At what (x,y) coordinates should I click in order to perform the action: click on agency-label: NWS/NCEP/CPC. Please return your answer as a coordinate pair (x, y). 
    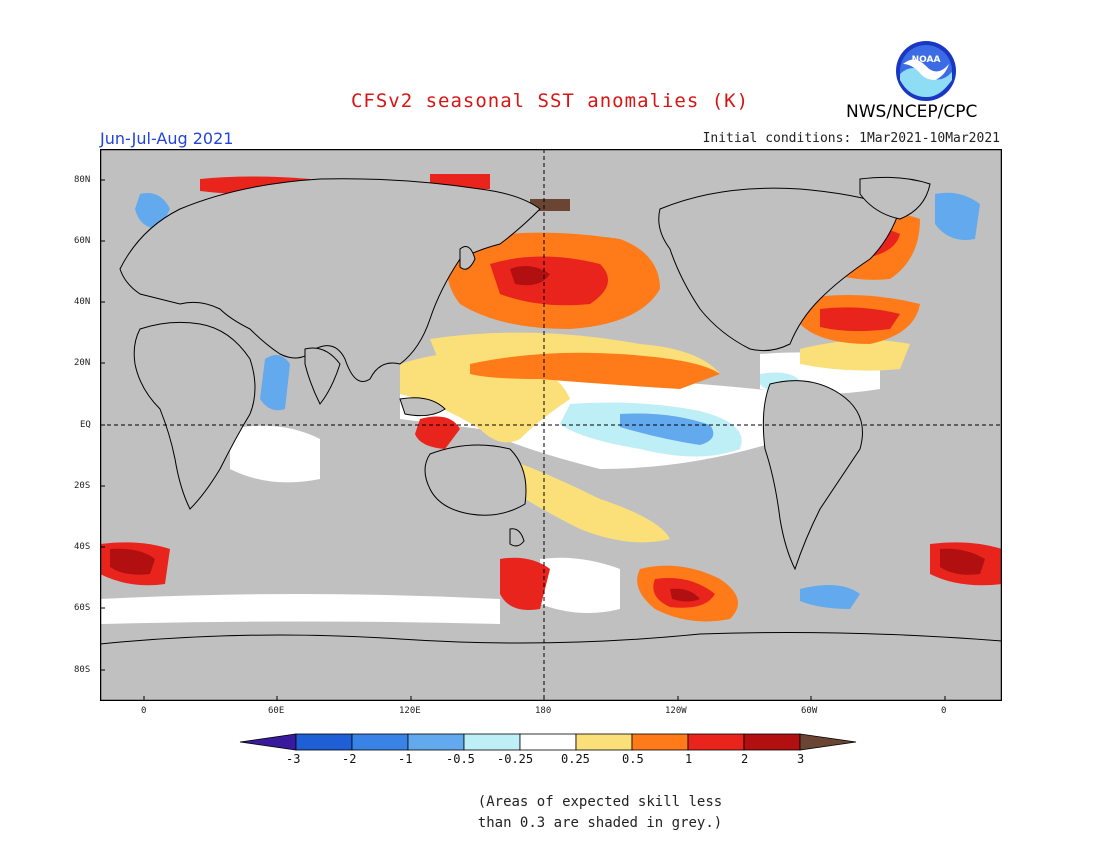
    Looking at the image, I should click on (912, 112).